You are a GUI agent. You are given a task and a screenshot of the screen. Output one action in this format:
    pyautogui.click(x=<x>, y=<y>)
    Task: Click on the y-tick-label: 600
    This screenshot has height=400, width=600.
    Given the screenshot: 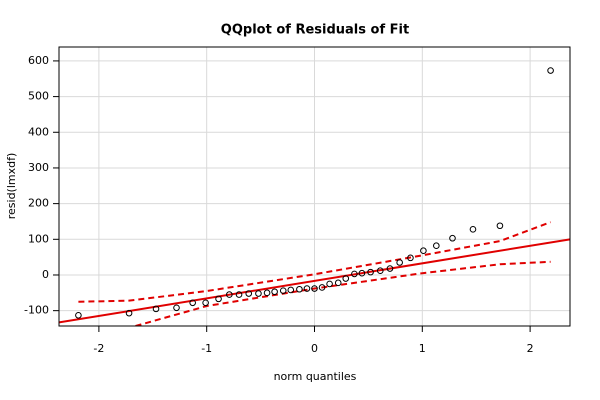 What is the action you would take?
    pyautogui.click(x=38, y=60)
    